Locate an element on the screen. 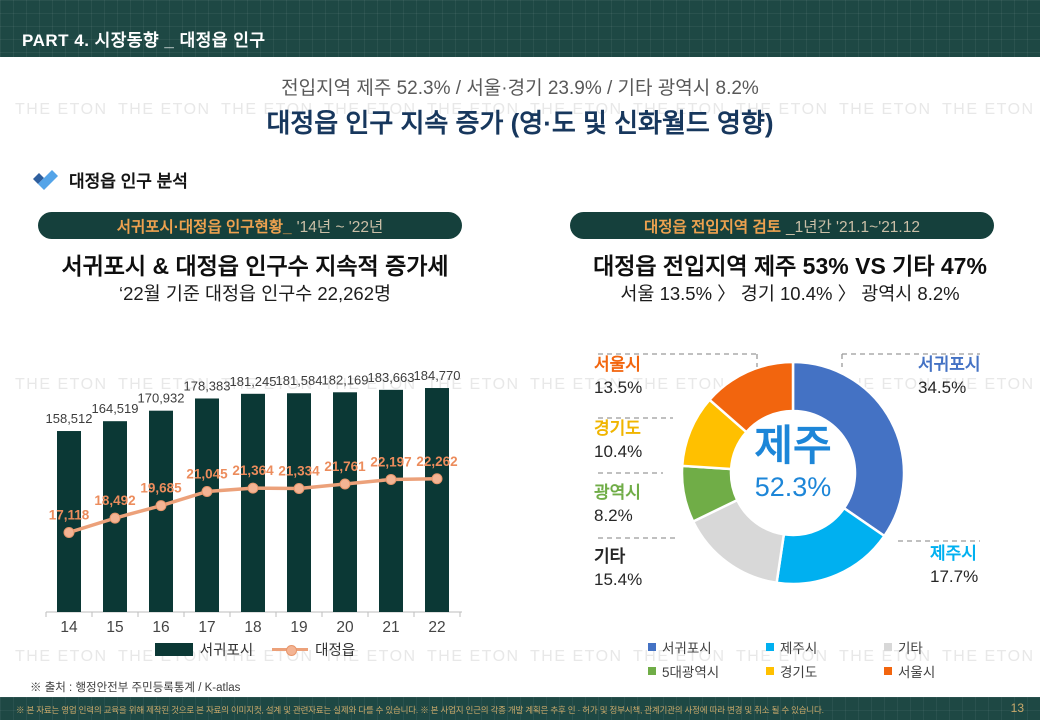  callout-percent: 34.5% is located at coordinates (942, 387).